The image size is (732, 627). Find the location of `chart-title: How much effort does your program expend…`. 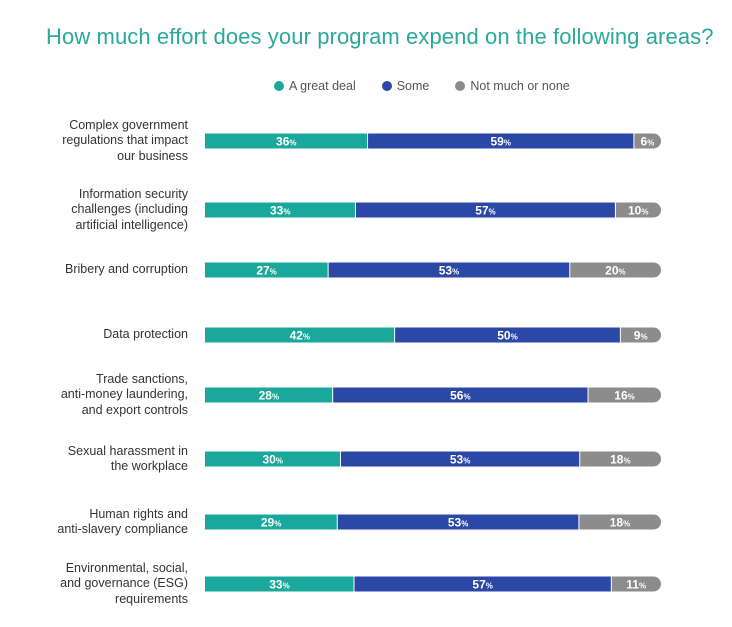

chart-title: How much effort does your program expend… is located at coordinates (380, 36).